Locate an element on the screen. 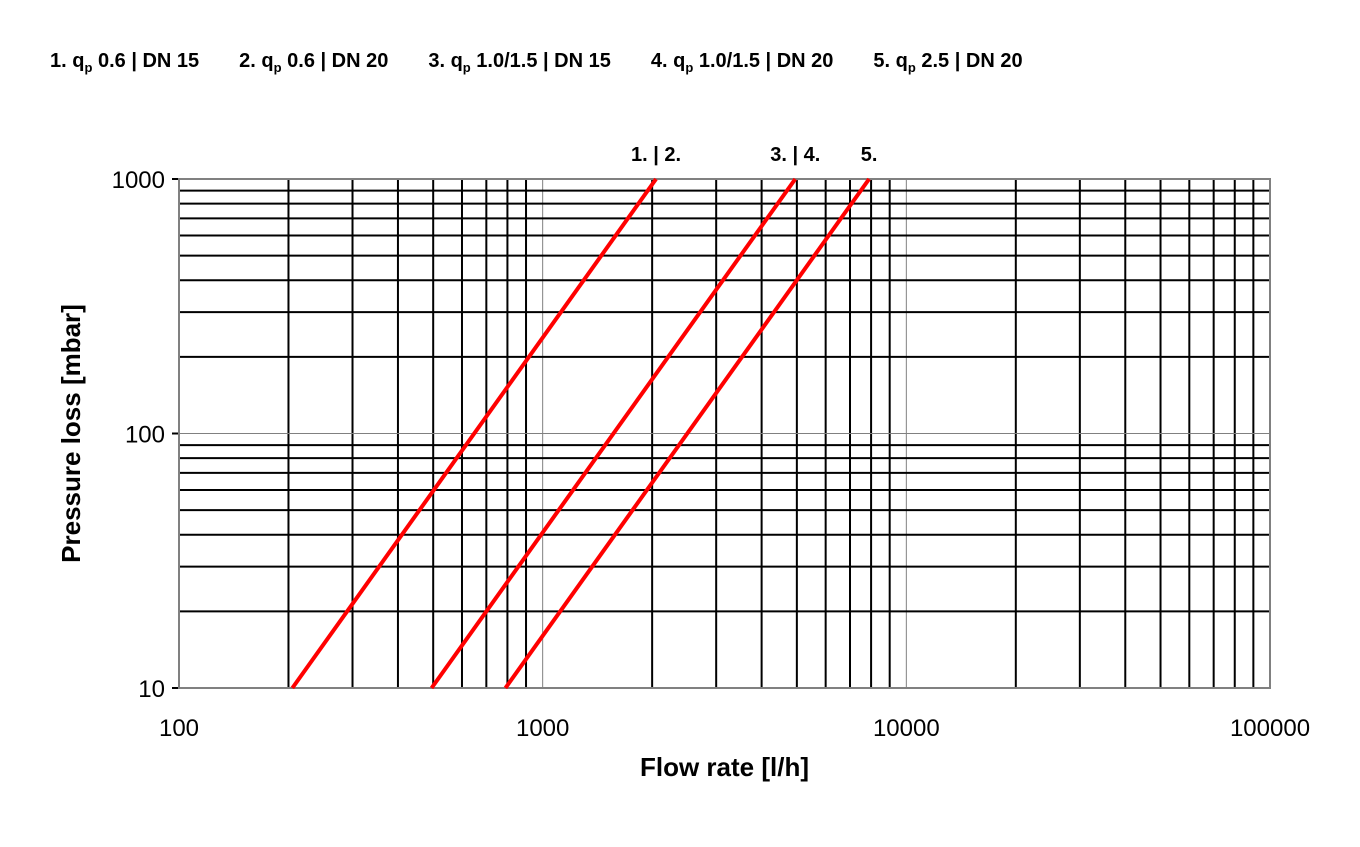  legend-item: 5. qp 2.5 | DN 20 is located at coordinates (948, 62).